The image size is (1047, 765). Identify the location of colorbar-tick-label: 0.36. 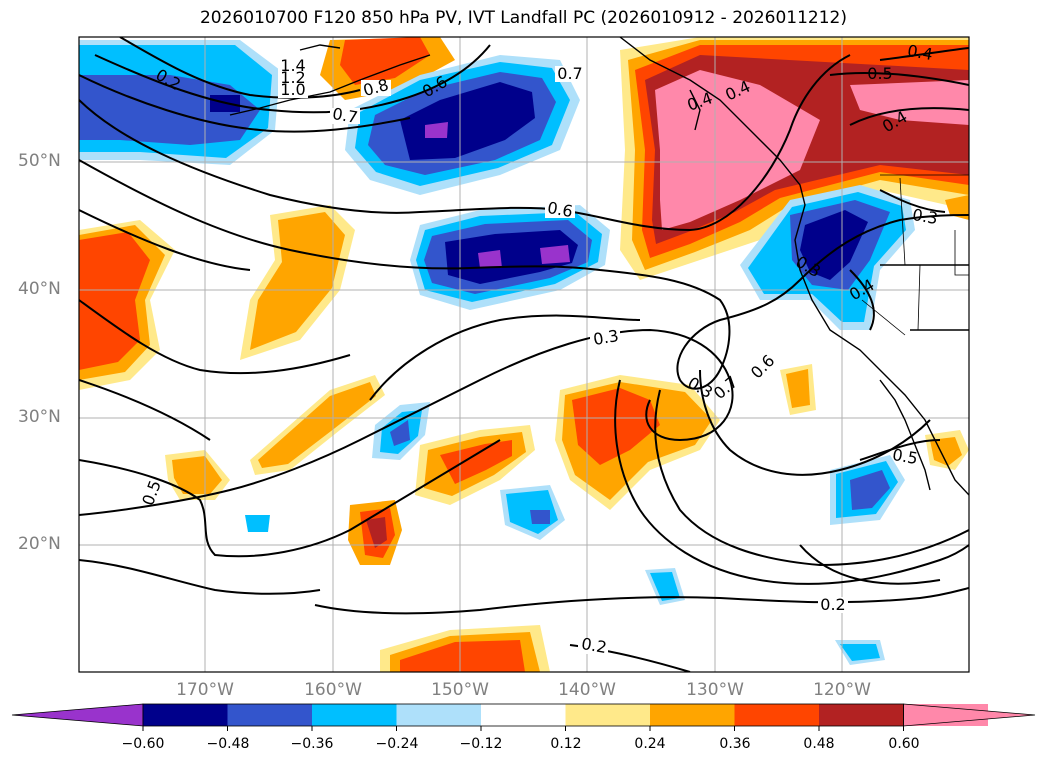
(735, 744).